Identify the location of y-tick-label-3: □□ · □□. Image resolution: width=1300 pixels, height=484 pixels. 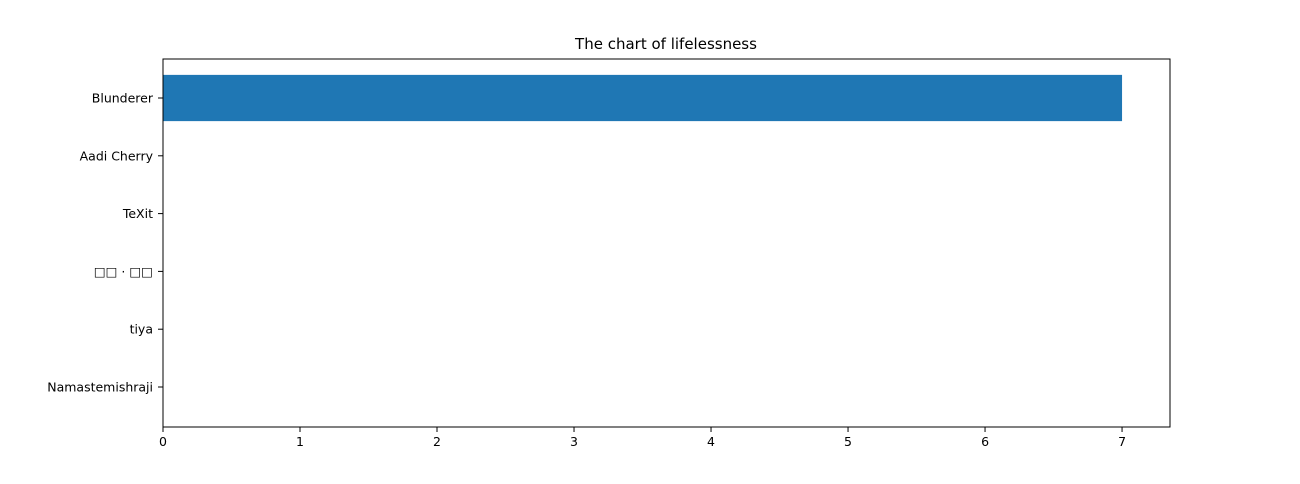
(123, 271).